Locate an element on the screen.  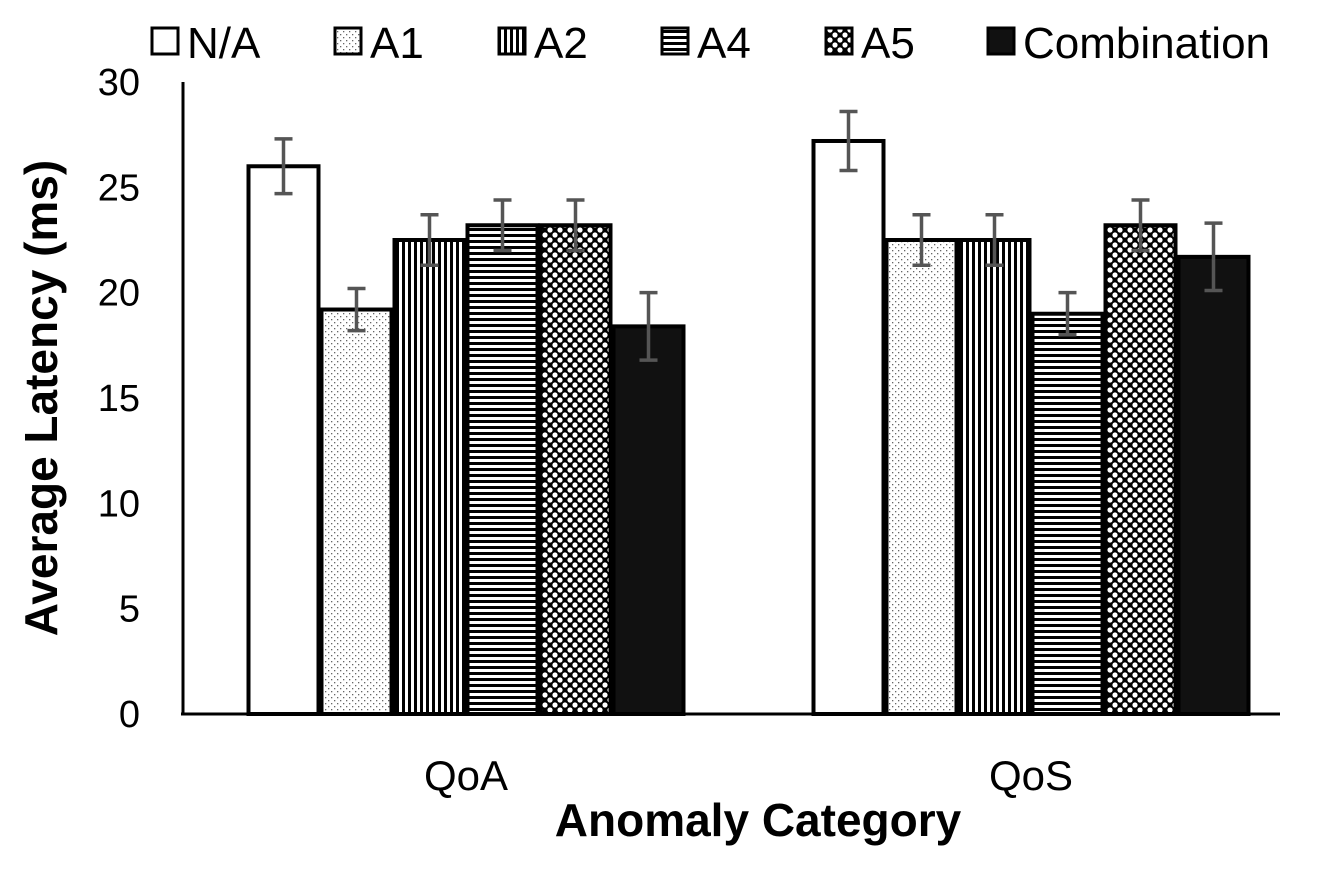
legend-label: A4 is located at coordinates (724, 43).